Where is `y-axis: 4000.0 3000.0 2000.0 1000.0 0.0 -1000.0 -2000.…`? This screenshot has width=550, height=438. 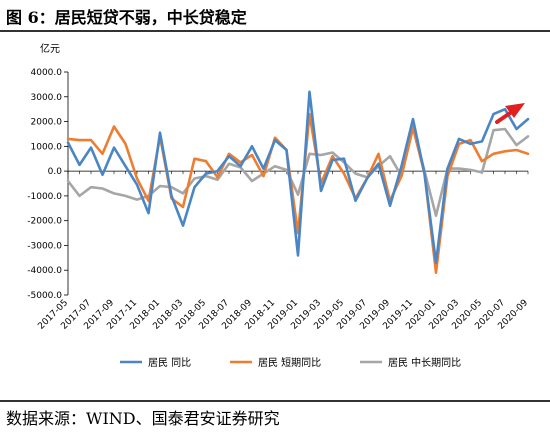 y-axis: 4000.0 3000.0 2000.0 1000.0 0.0 -1000.0 -2000.… is located at coordinates (48, 184).